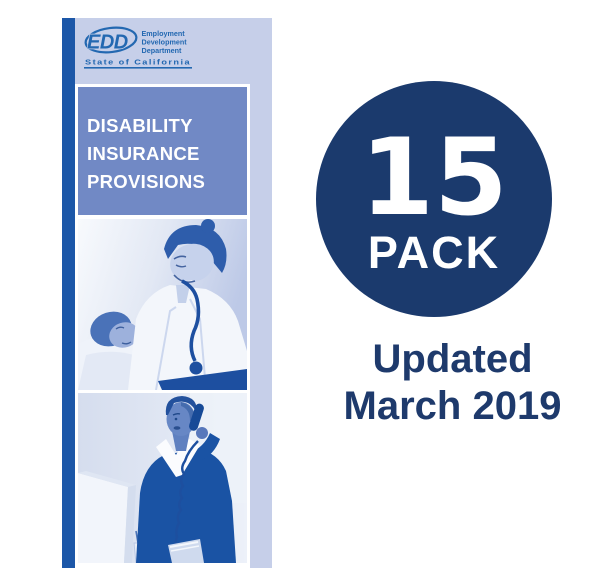 Image resolution: width=600 pixels, height=580 pixels. I want to click on telephone-handset, so click(190, 482).